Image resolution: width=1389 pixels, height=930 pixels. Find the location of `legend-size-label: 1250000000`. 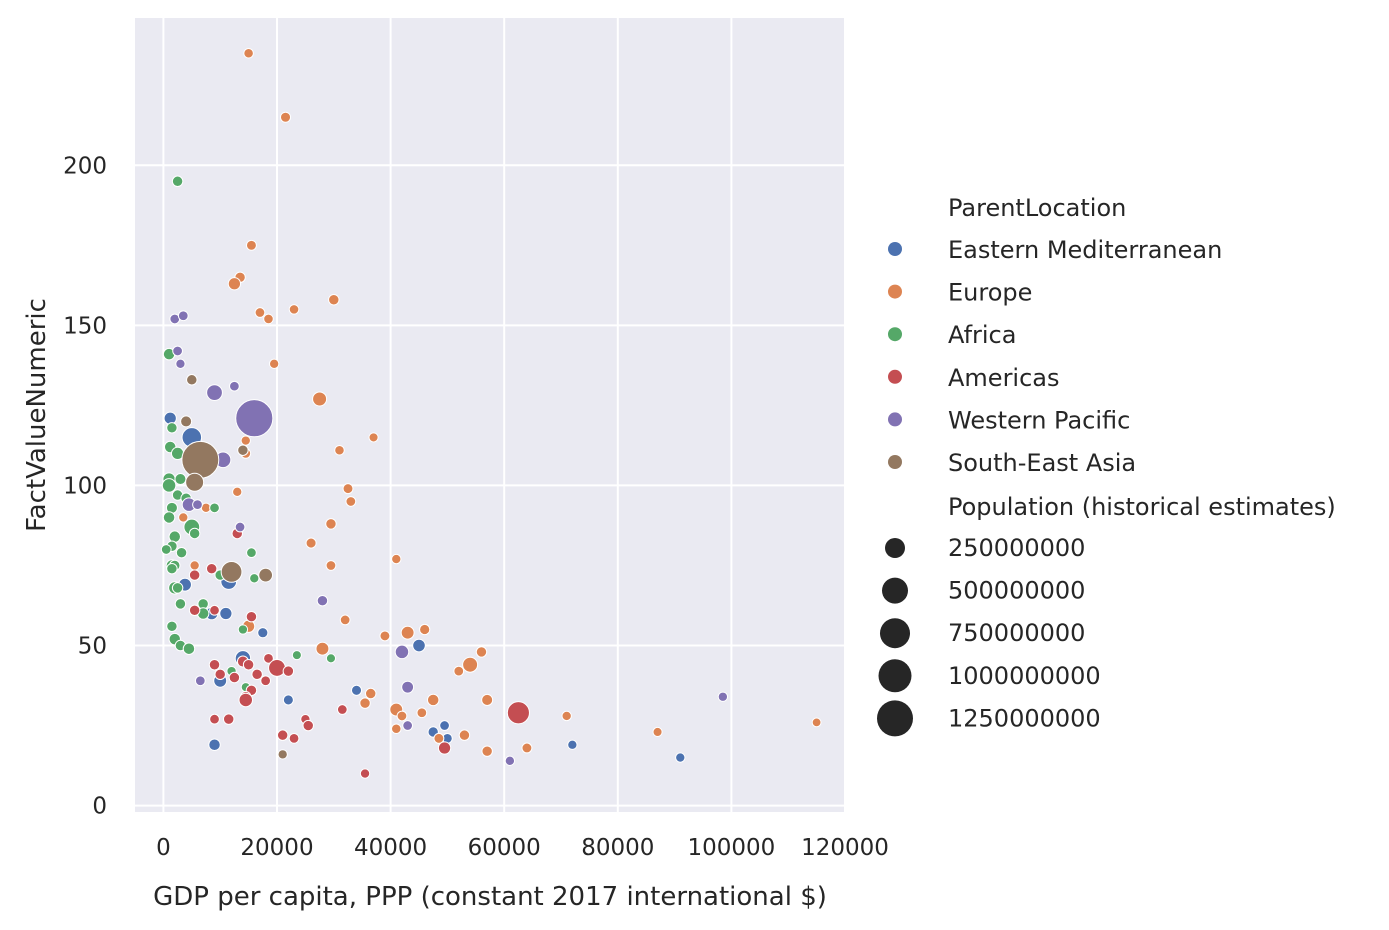

legend-size-label: 1250000000 is located at coordinates (1024, 718).